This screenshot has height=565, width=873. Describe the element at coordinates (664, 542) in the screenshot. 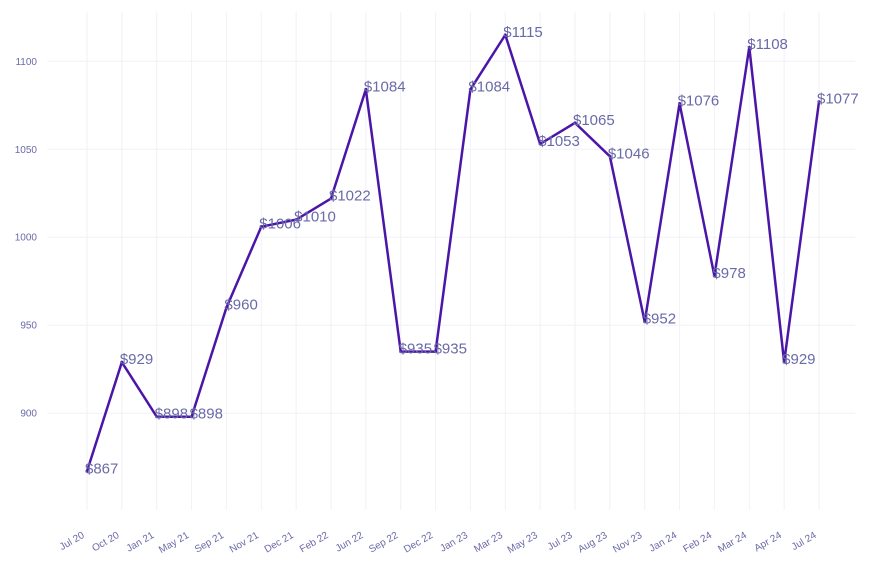

I see `x-tick-label: Jan 24` at that location.